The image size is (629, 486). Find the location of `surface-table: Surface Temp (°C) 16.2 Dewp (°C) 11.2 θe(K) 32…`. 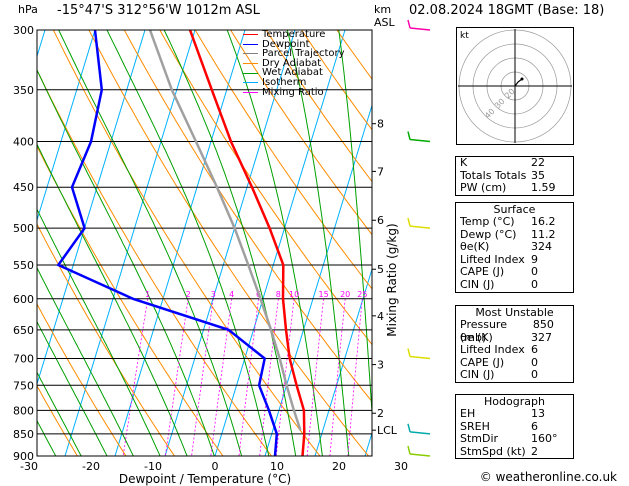

surface-table: Surface Temp (°C) 16.2 Dewp (°C) 11.2 θe(K) 32… is located at coordinates (514, 247).